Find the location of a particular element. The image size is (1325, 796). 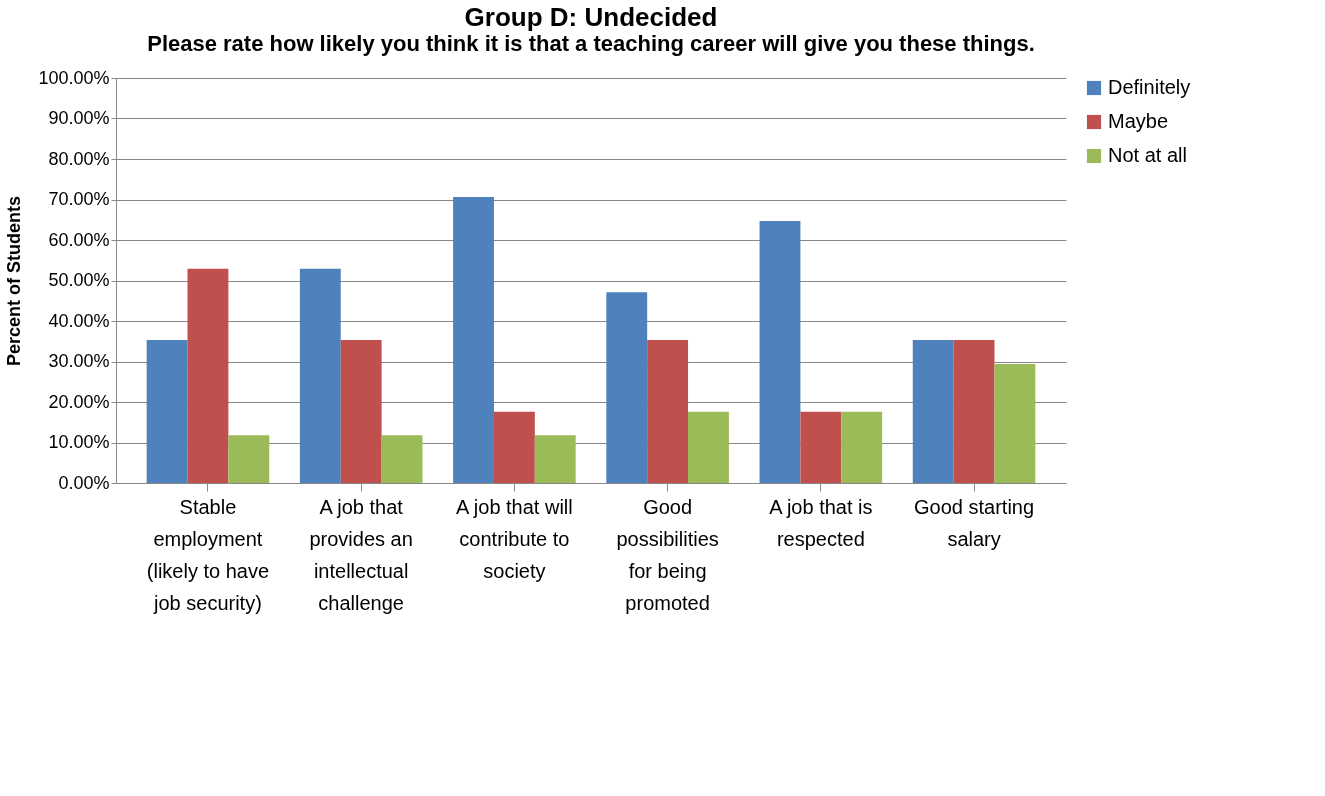

y-tick-label: 60.00% is located at coordinates (79, 239).